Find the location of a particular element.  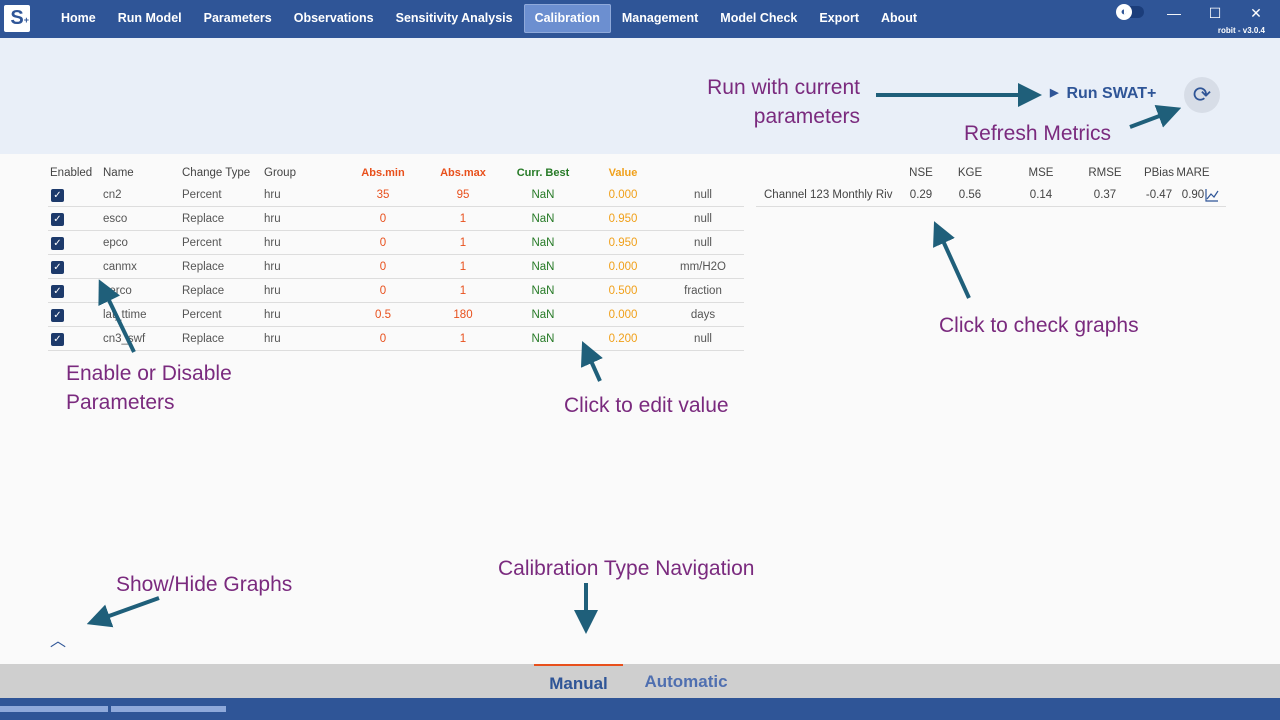

header-kge: KGE is located at coordinates (970, 173).